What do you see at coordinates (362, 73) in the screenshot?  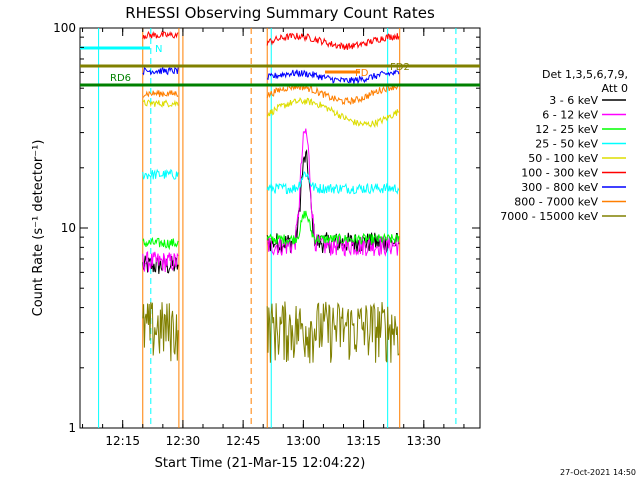 I see `flag-label-fd: FD` at bounding box center [362, 73].